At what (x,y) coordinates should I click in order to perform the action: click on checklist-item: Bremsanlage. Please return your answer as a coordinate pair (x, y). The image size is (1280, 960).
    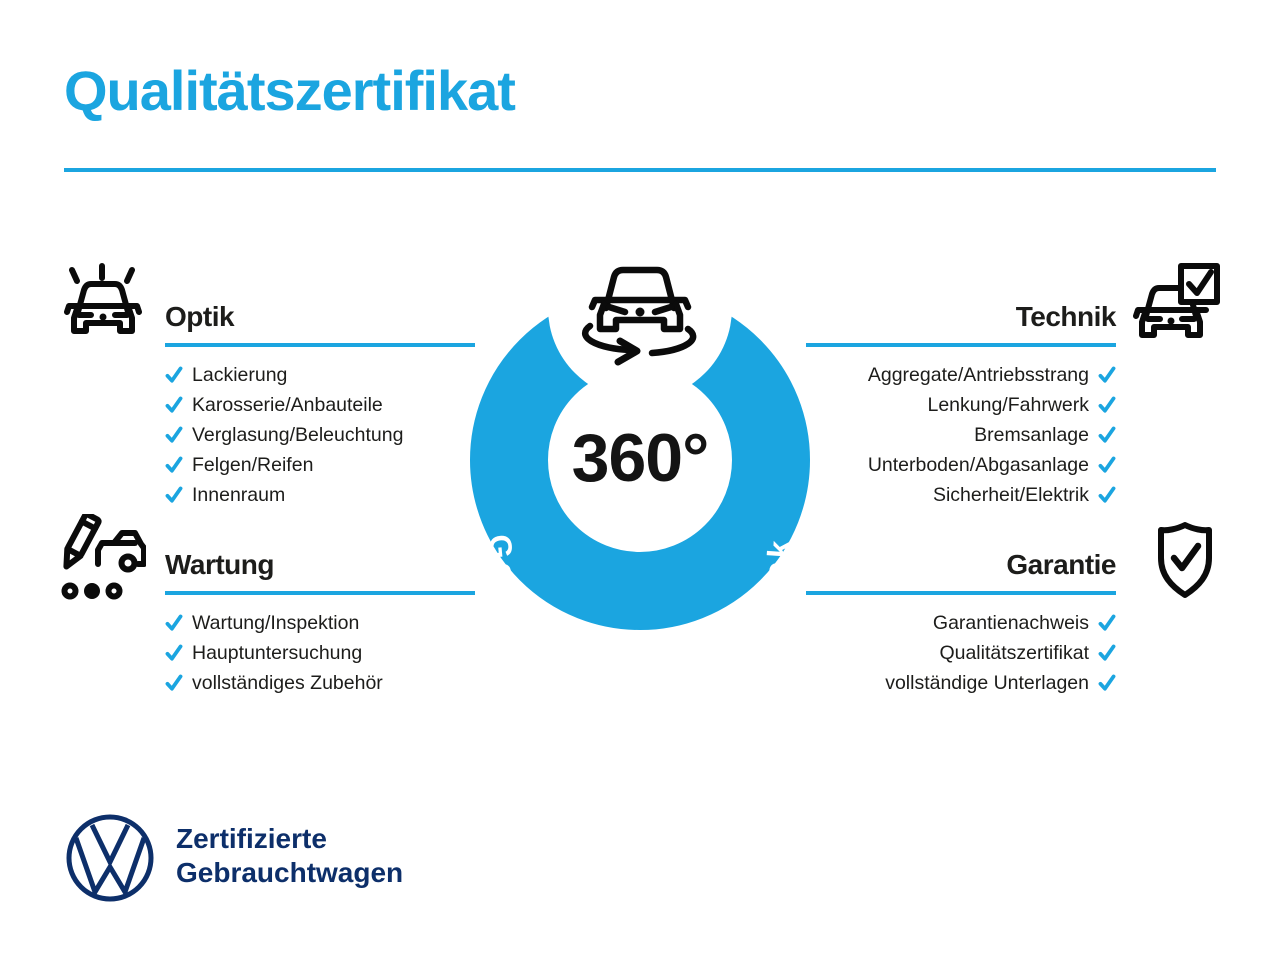
    Looking at the image, I should click on (961, 435).